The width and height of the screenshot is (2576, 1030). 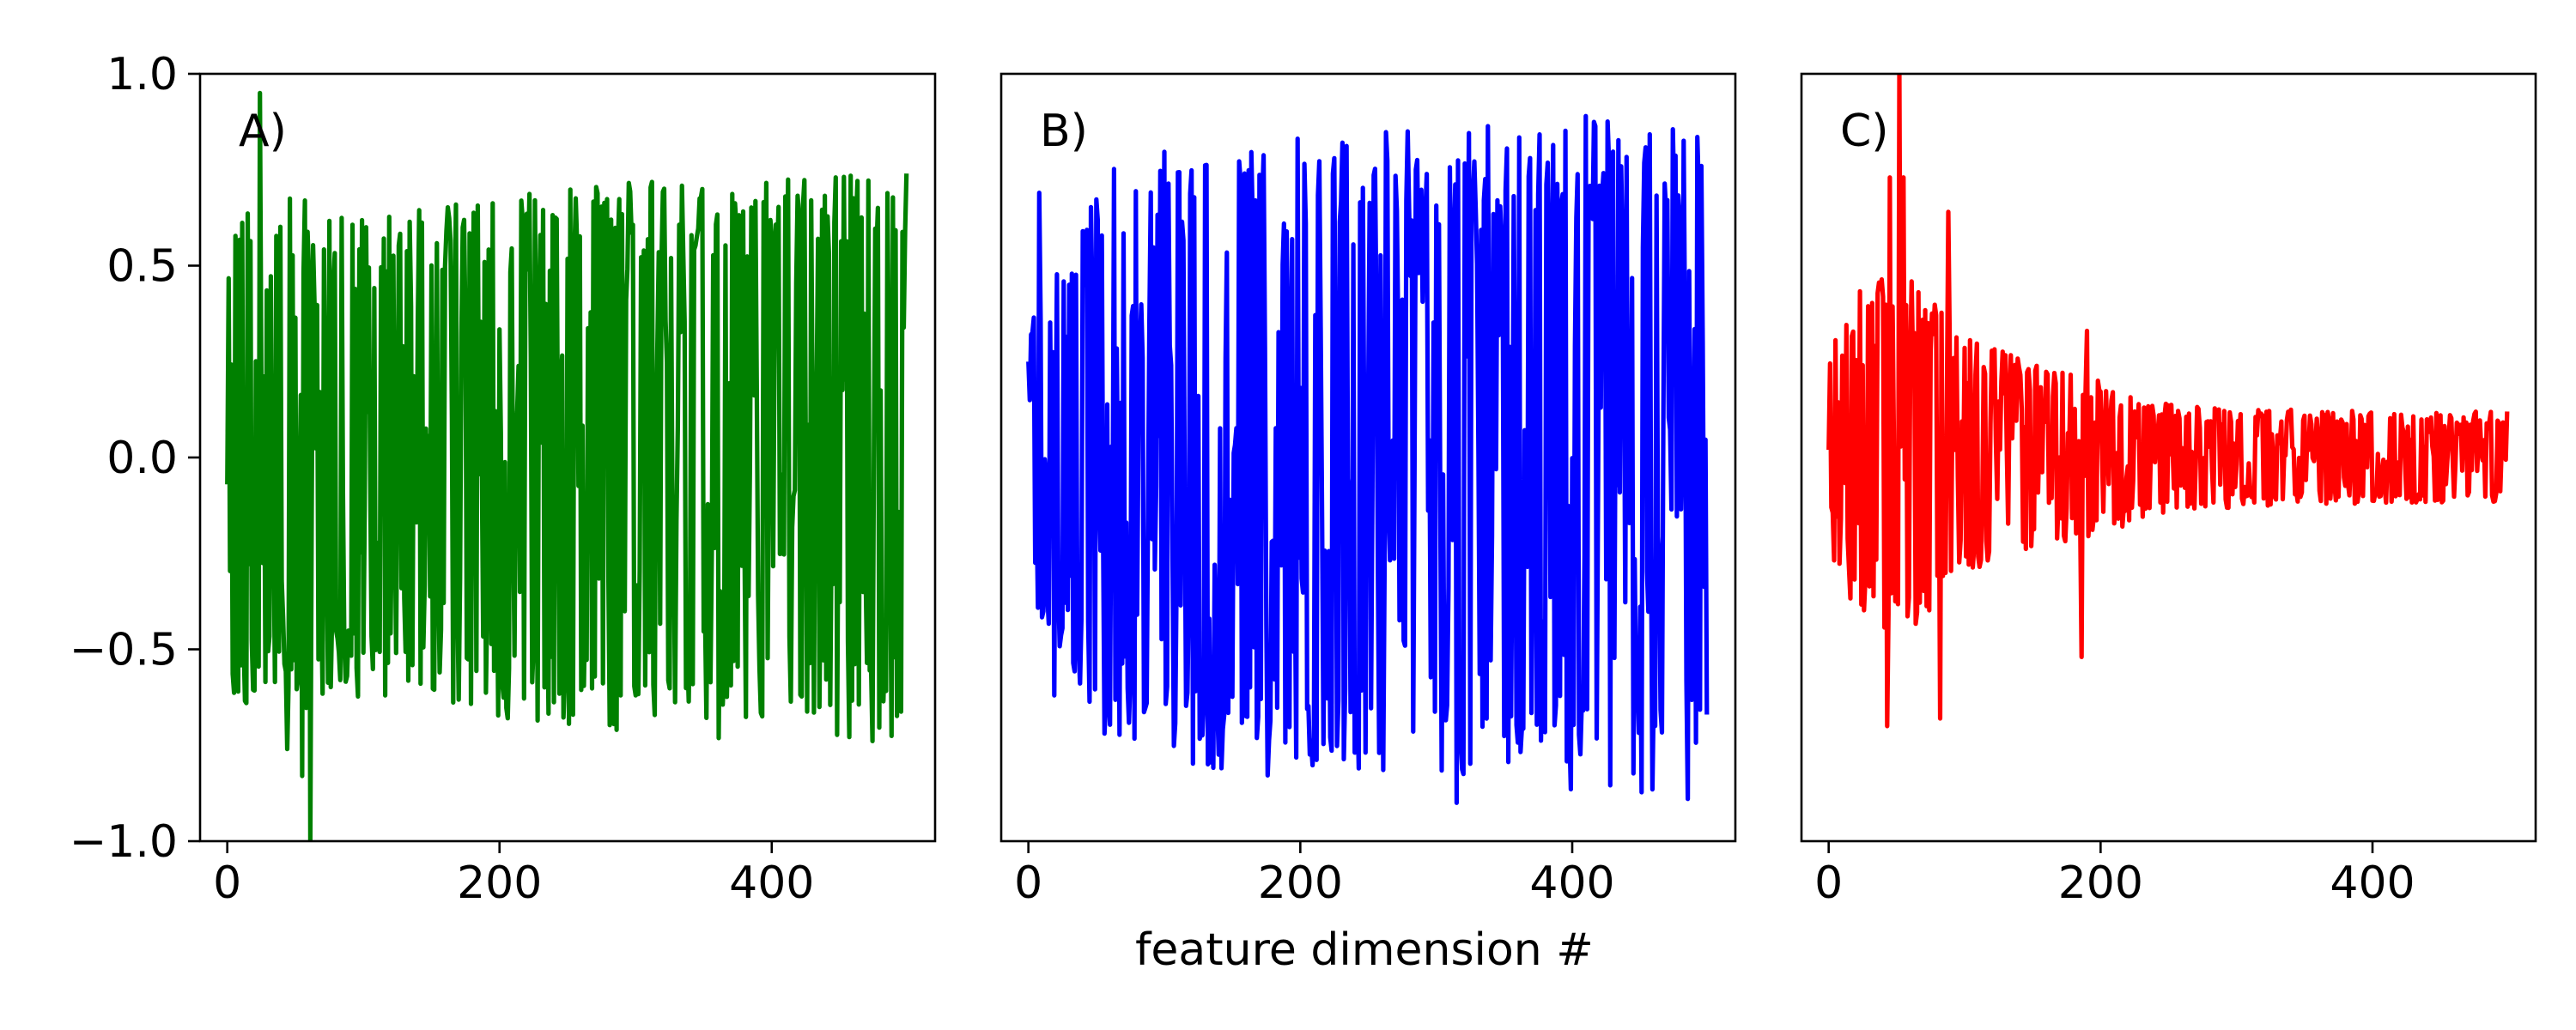 What do you see at coordinates (1064, 131) in the screenshot?
I see `panel-label: B)` at bounding box center [1064, 131].